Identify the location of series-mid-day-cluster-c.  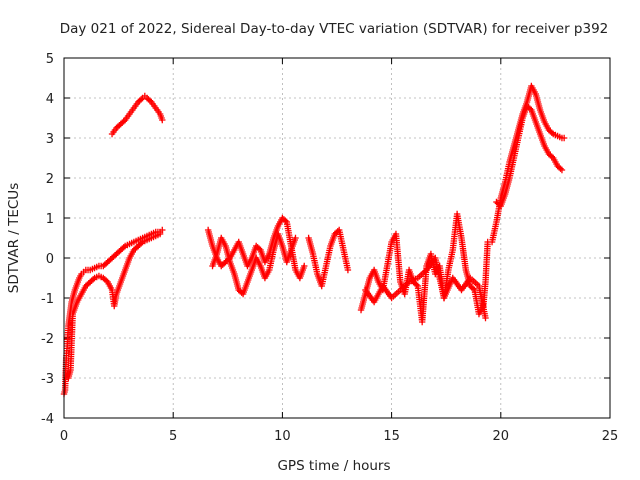
(328, 258).